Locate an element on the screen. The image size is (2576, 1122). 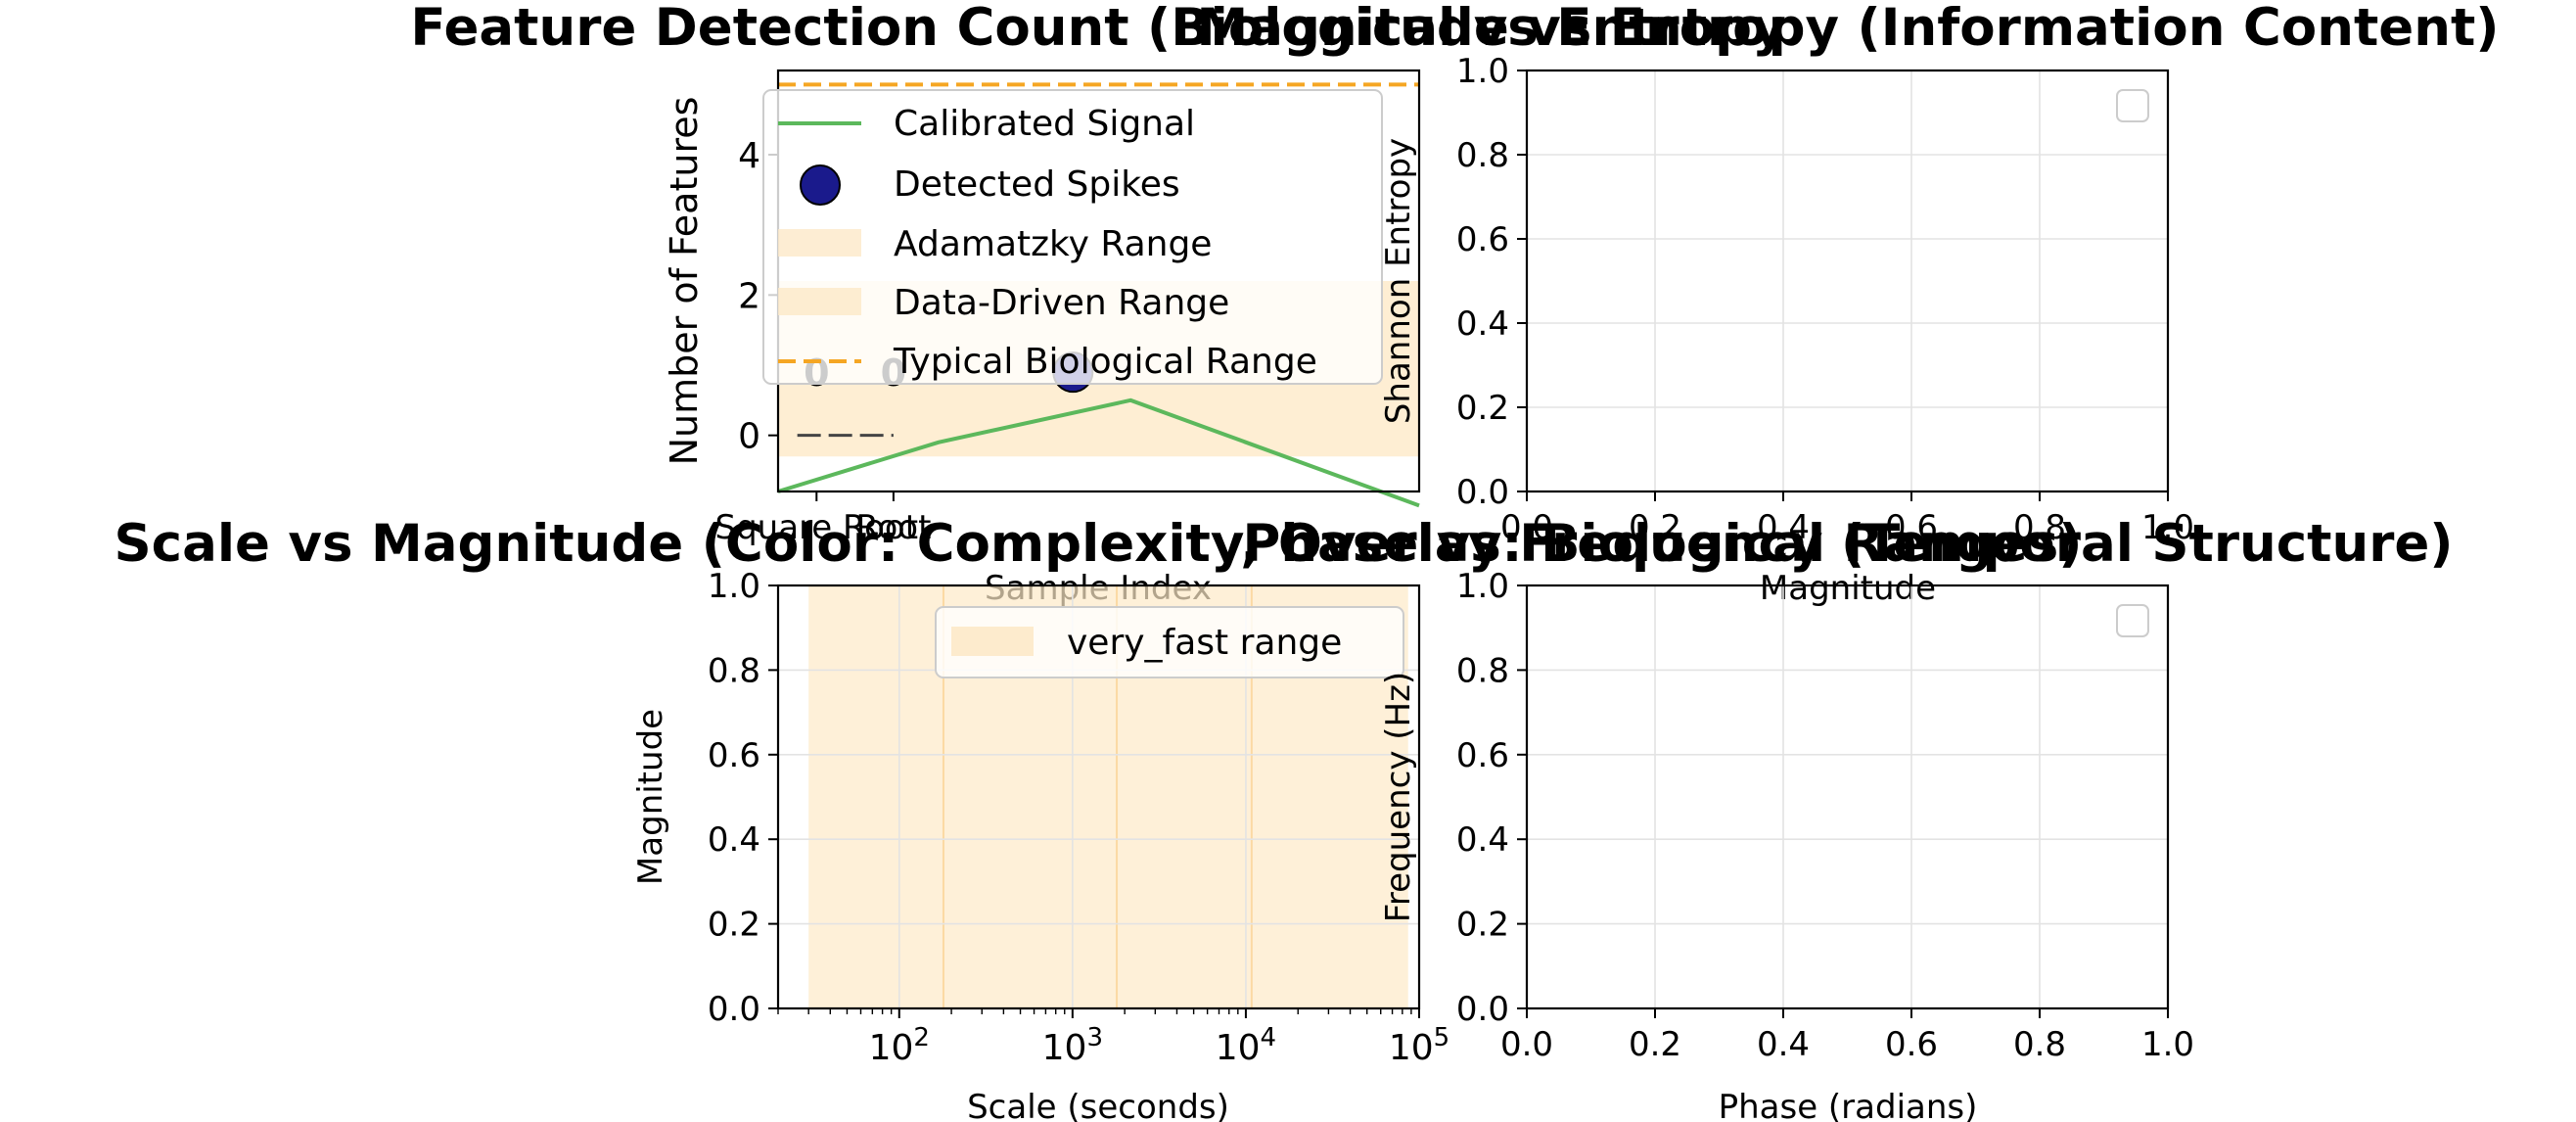
p3-x-tick-label: 10³ is located at coordinates (1072, 1045).